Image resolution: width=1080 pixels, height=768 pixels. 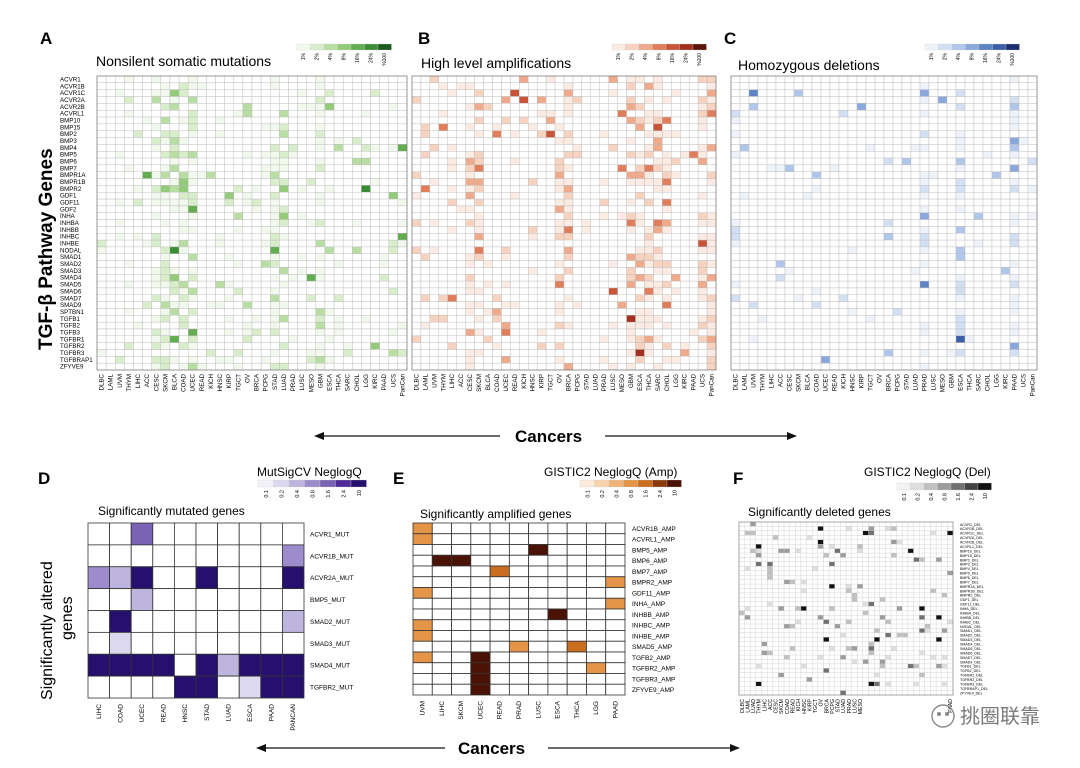 What do you see at coordinates (202, 382) in the screenshot?
I see `column-label: READ` at bounding box center [202, 382].